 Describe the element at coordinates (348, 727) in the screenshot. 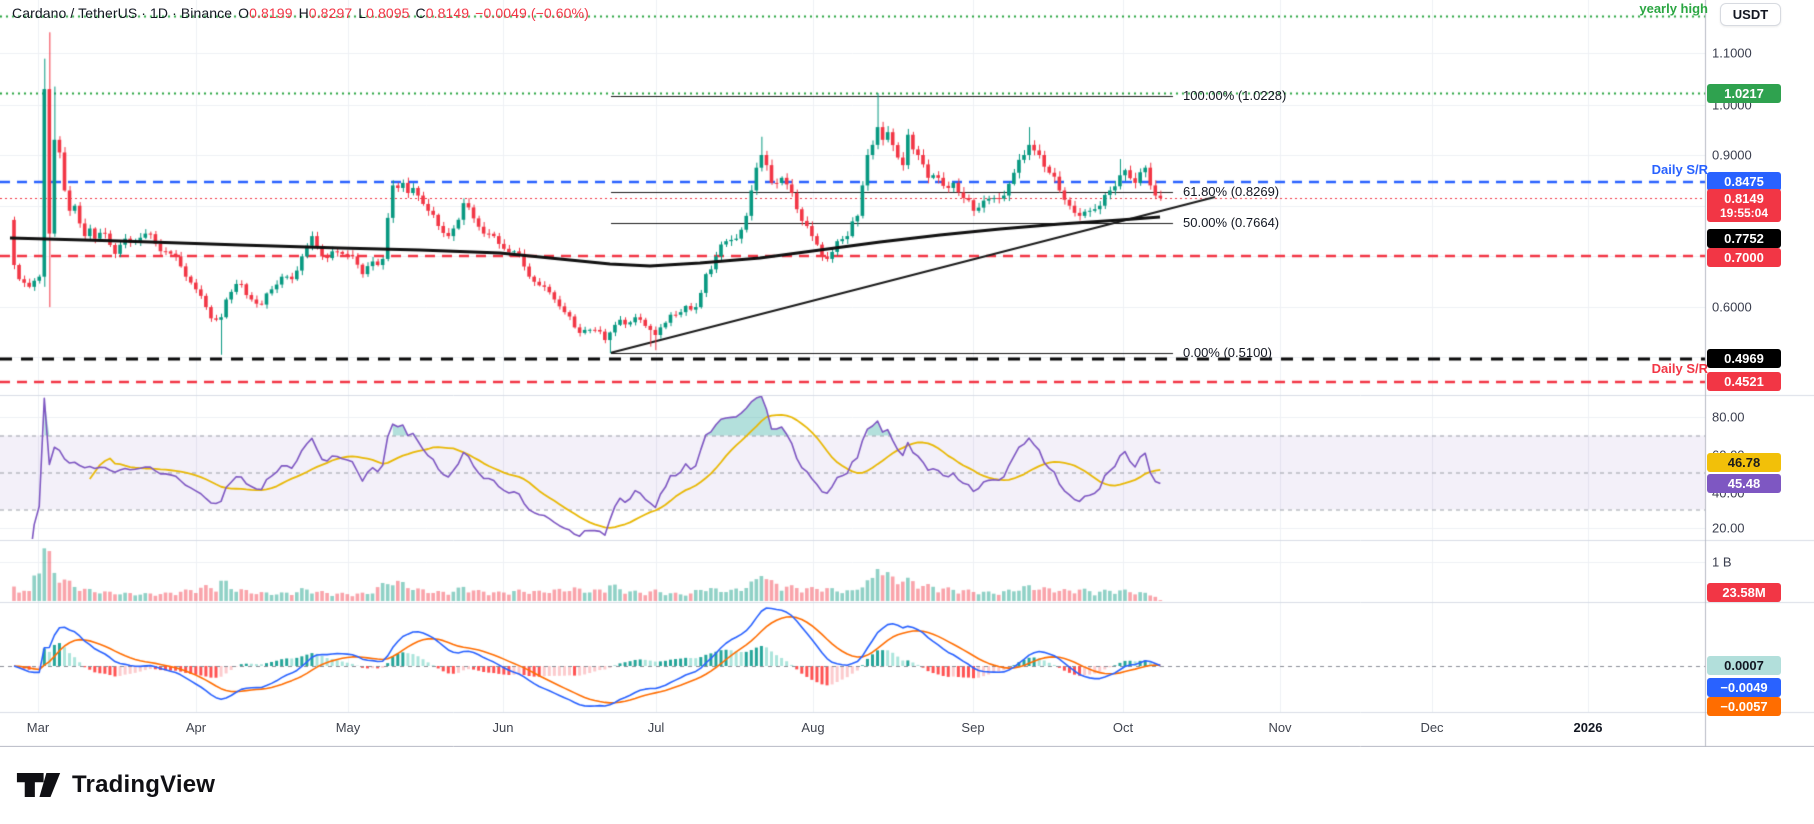

I see `month-label-may: May` at that location.